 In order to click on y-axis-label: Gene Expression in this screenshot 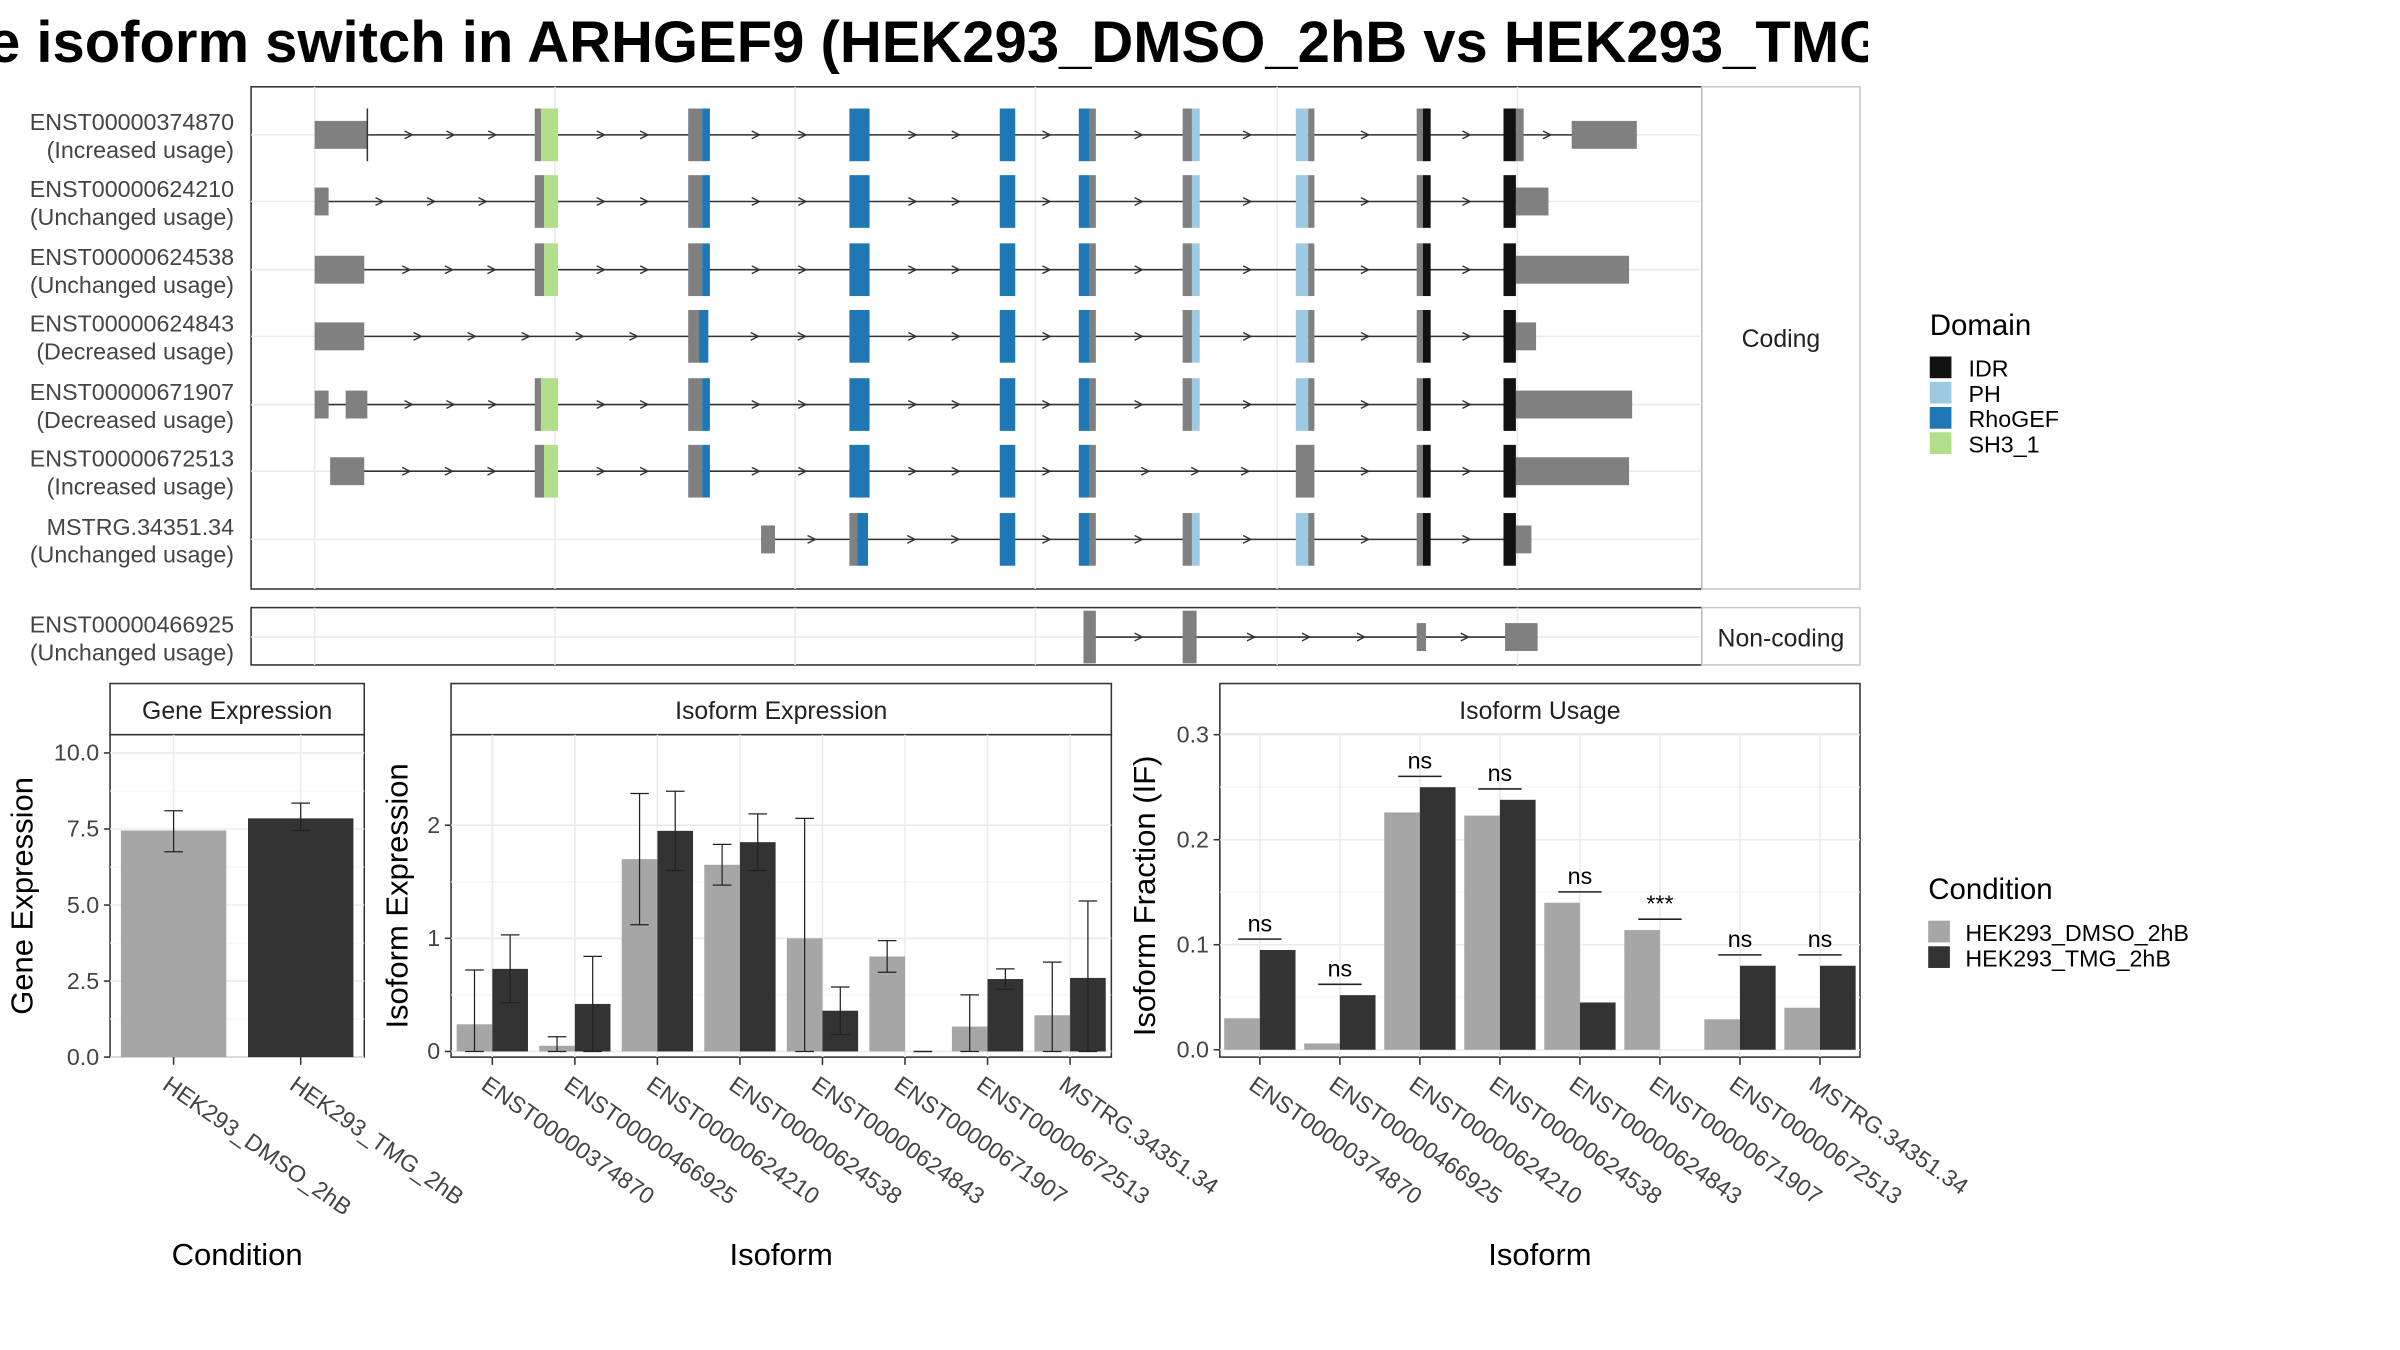, I will do `click(22, 896)`.